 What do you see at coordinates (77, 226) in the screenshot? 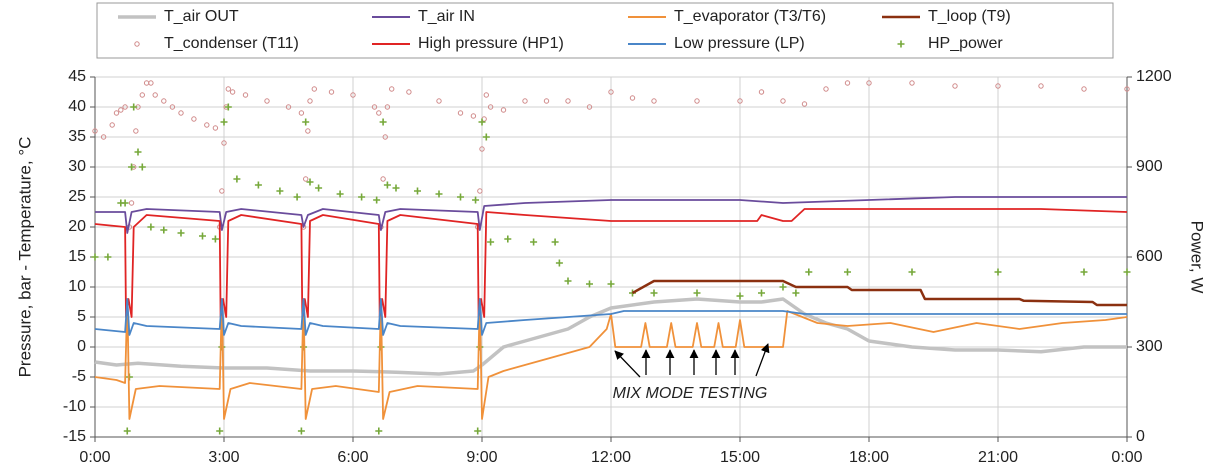
I see `y-tick-label: 20` at bounding box center [77, 226].